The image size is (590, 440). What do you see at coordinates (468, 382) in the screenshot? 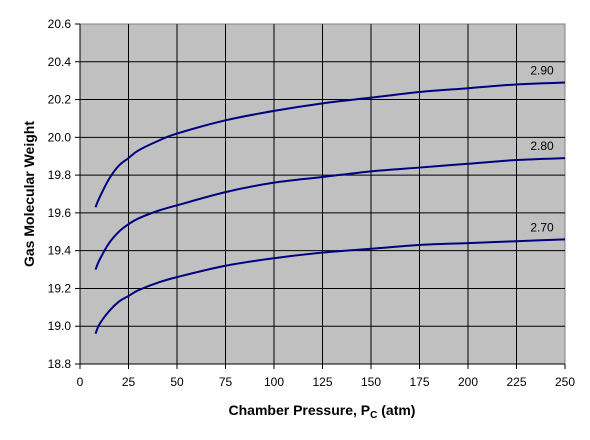
I see `x-tick-label: 200` at bounding box center [468, 382].